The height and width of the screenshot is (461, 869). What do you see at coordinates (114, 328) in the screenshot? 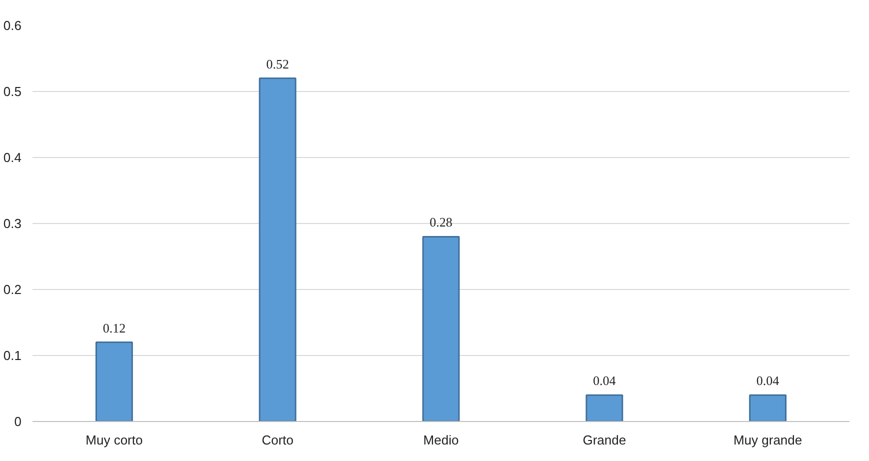
I see `data-label: 0.12` at bounding box center [114, 328].